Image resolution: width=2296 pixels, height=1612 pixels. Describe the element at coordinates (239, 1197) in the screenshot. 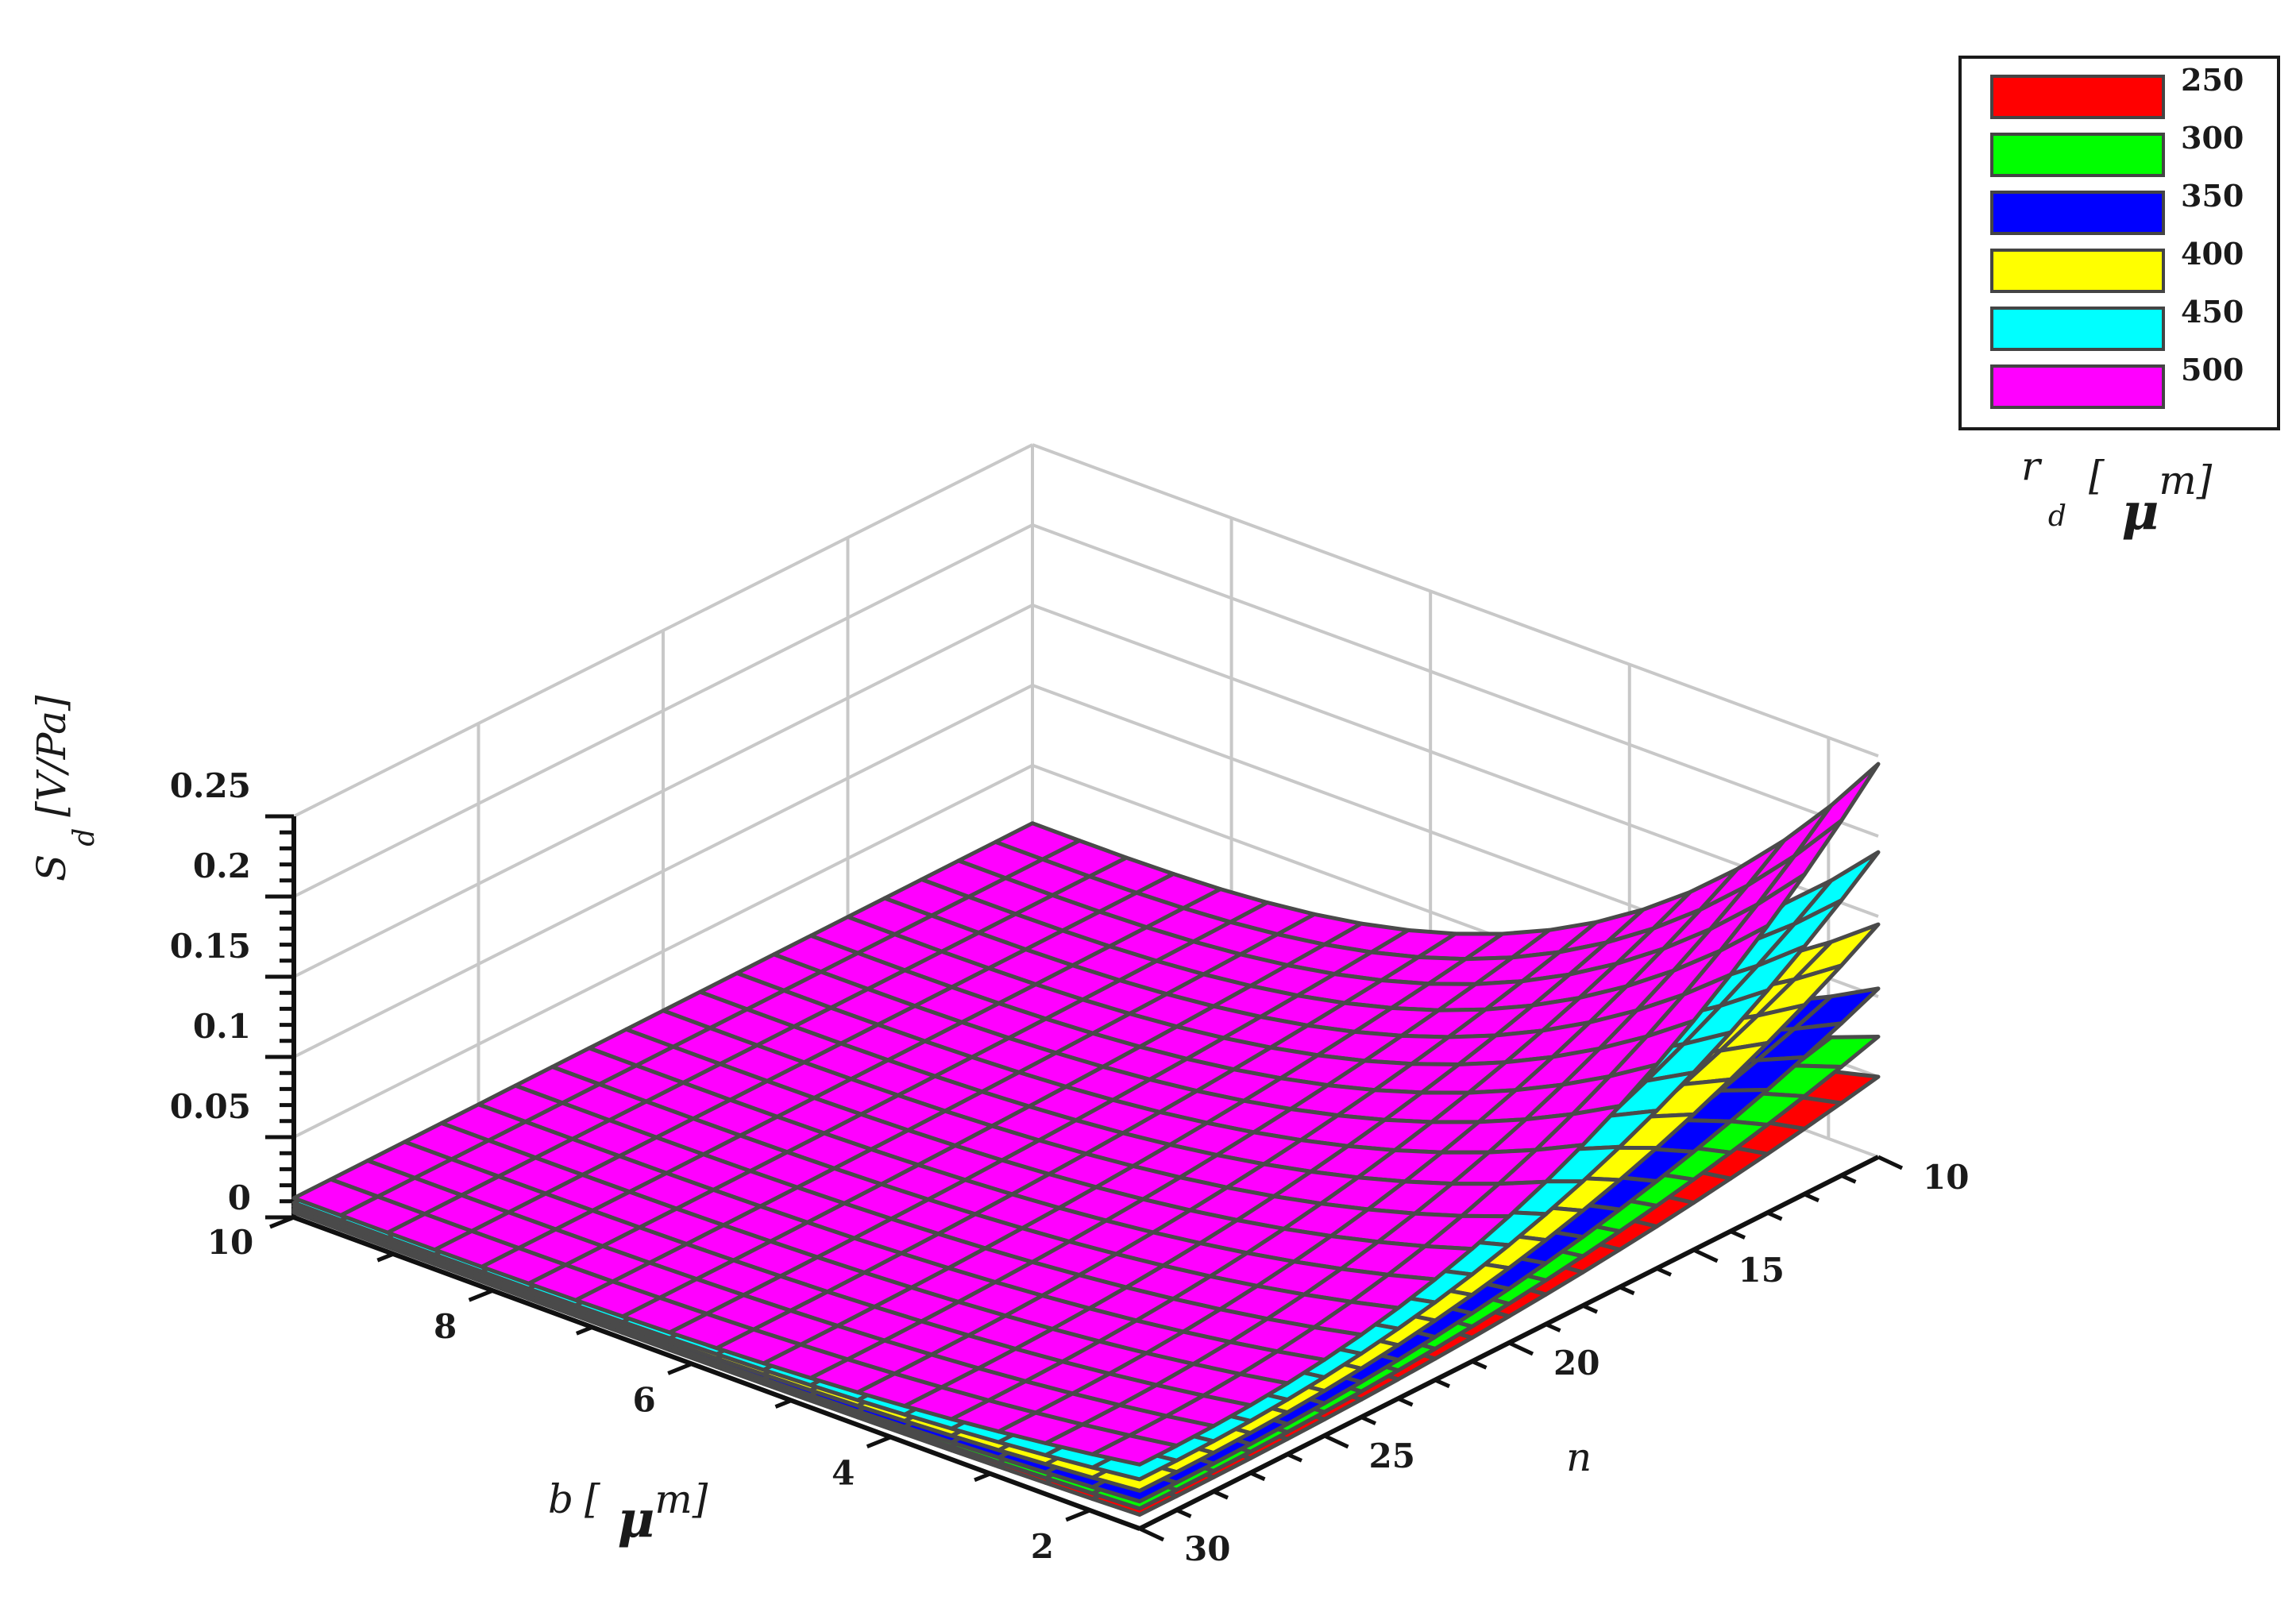

I see `z-tick-label-0: 0` at that location.